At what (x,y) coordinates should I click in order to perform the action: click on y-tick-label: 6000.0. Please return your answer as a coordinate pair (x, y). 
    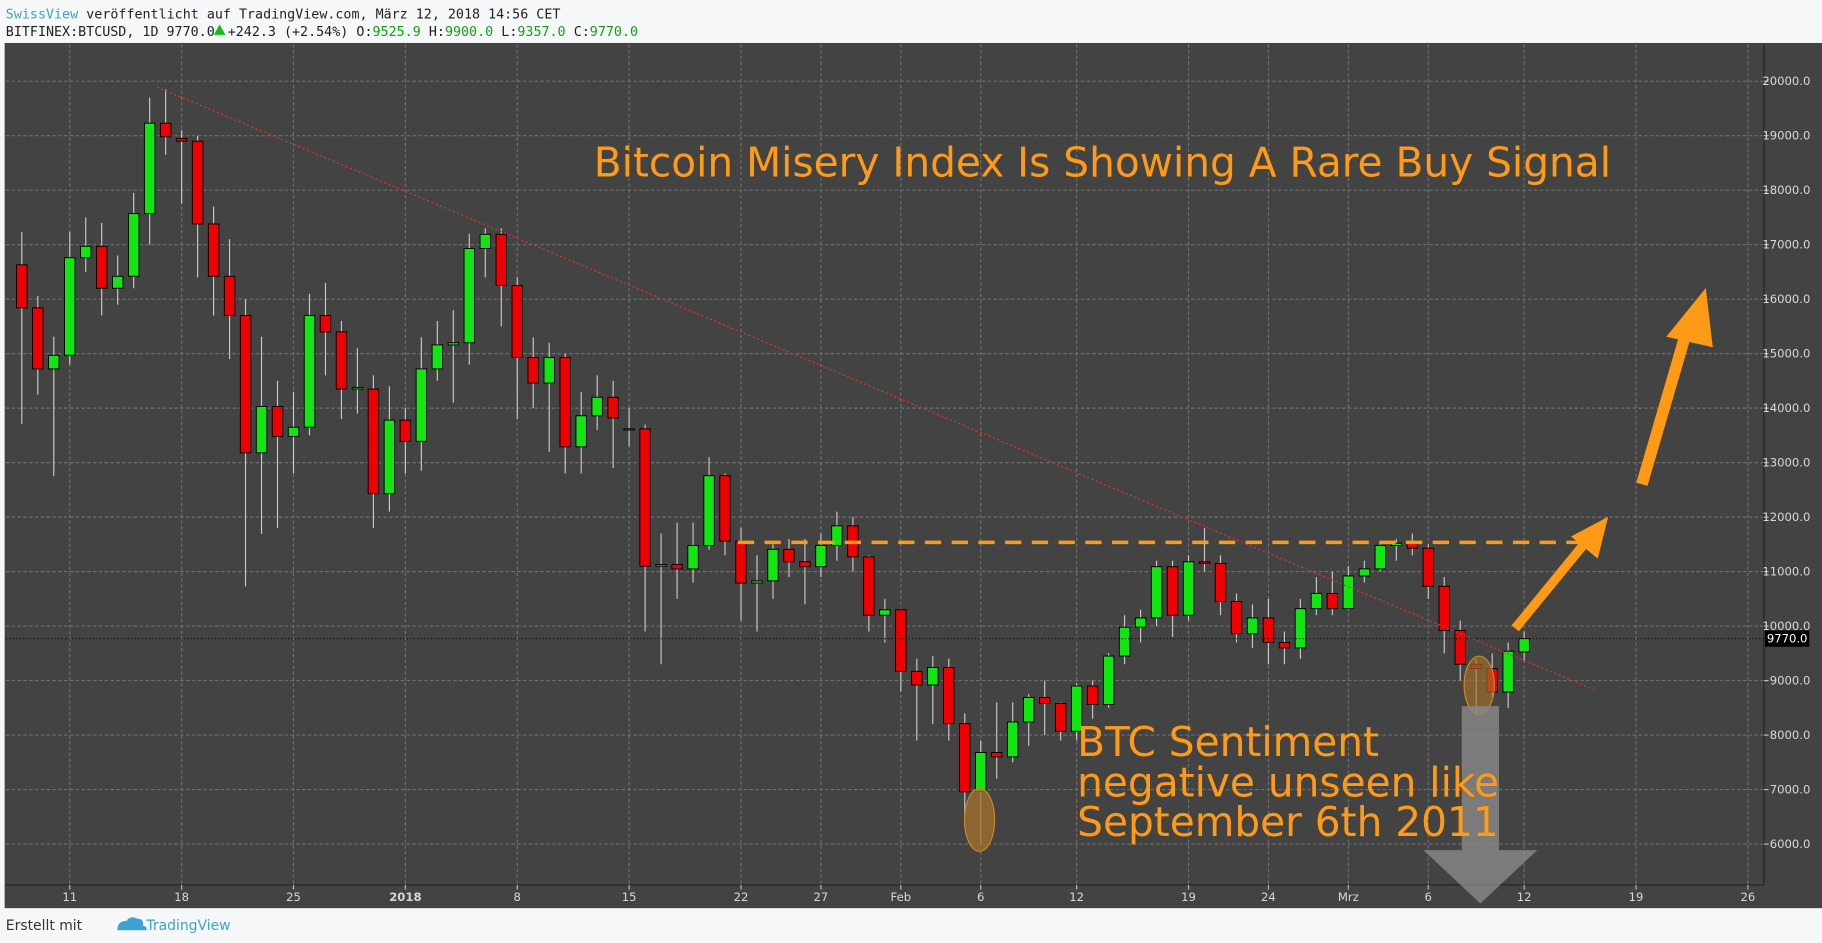
    Looking at the image, I should click on (1790, 844).